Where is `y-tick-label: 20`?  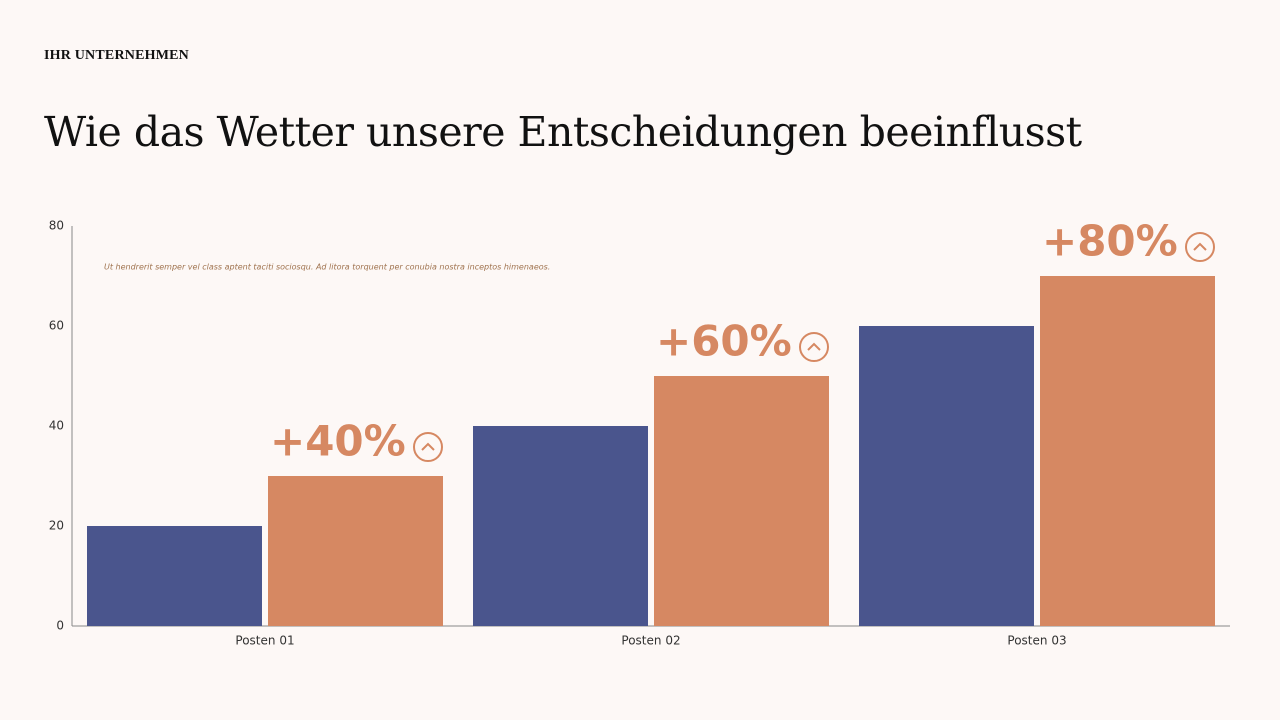 y-tick-label: 20 is located at coordinates (56, 526).